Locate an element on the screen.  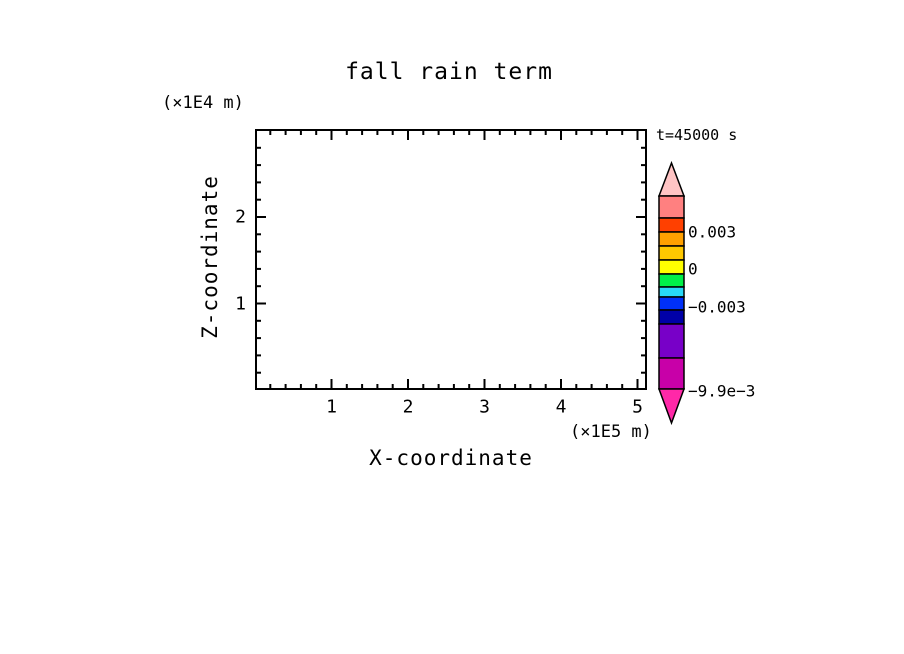
x-tick-label: 3 is located at coordinates (484, 407).